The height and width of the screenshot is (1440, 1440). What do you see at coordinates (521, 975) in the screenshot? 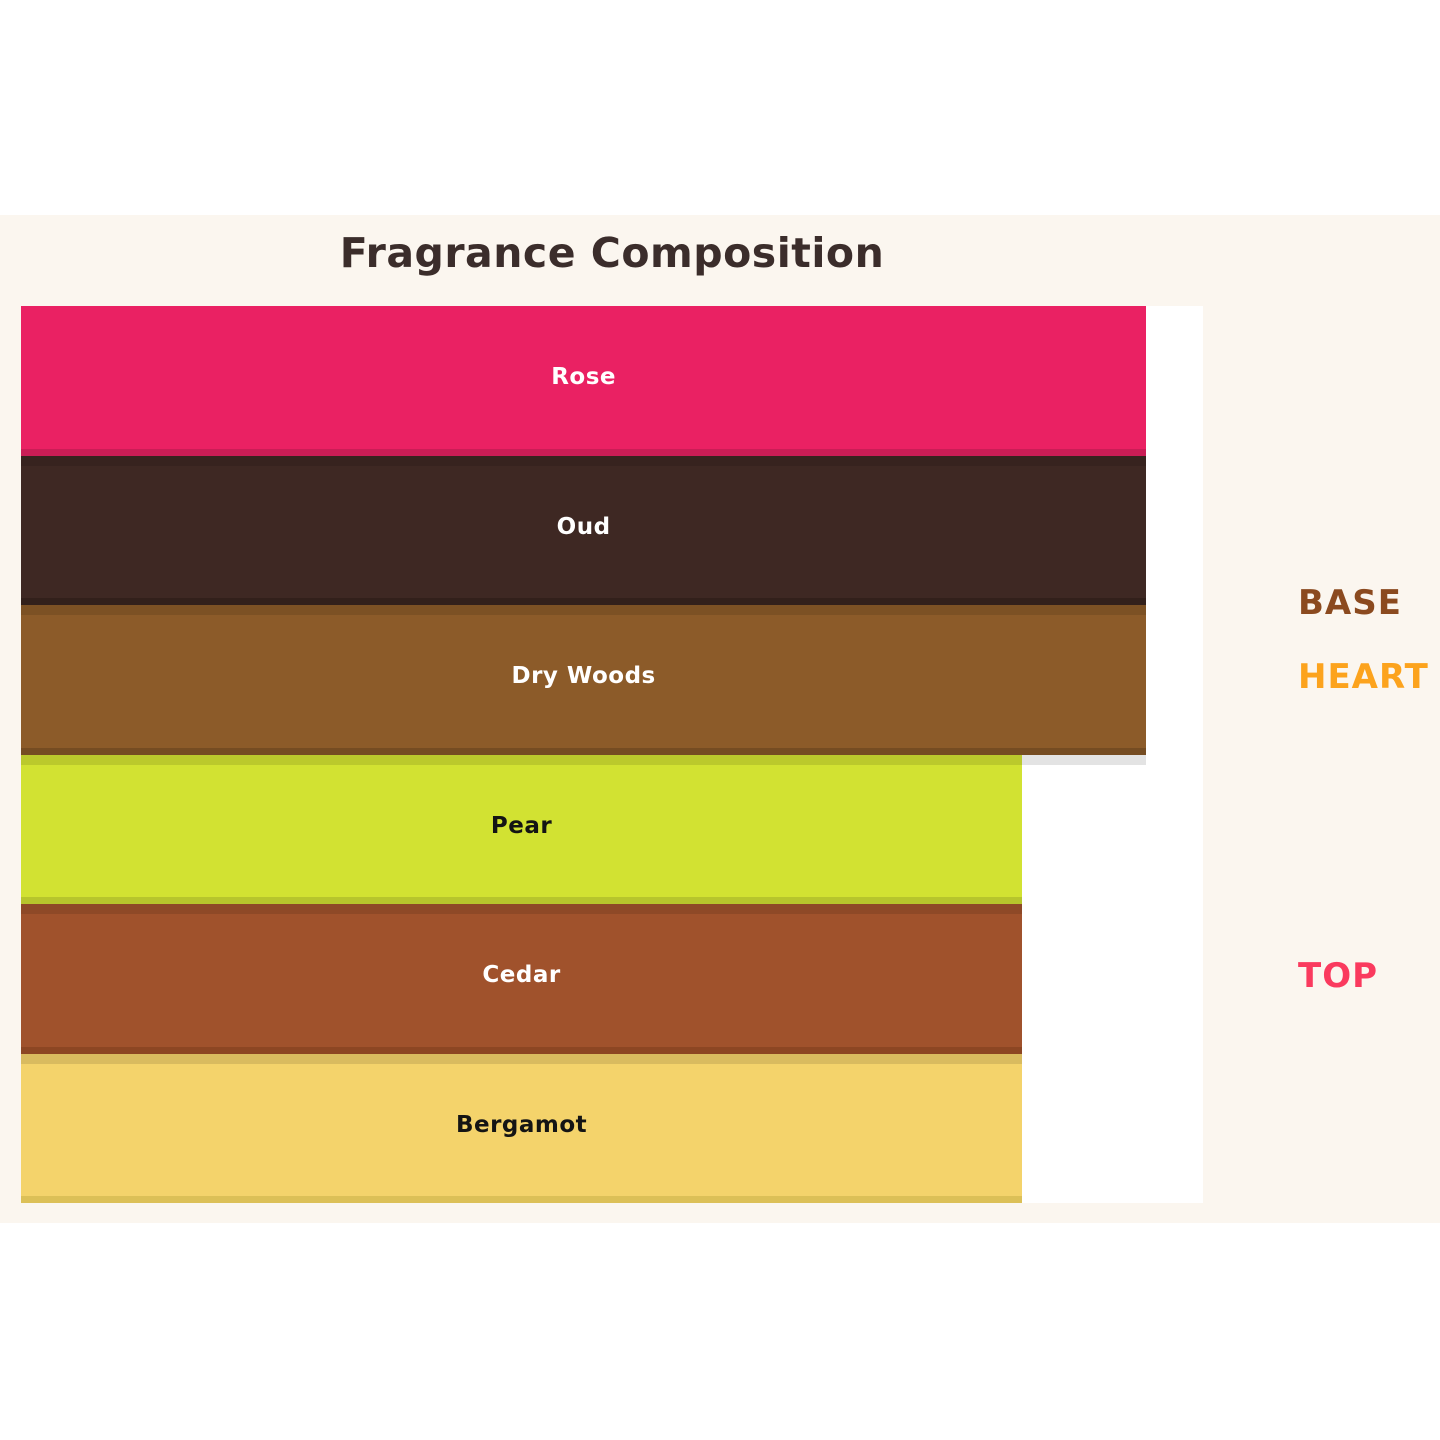
I see `bar-label-cedar: Cedar` at bounding box center [521, 975].